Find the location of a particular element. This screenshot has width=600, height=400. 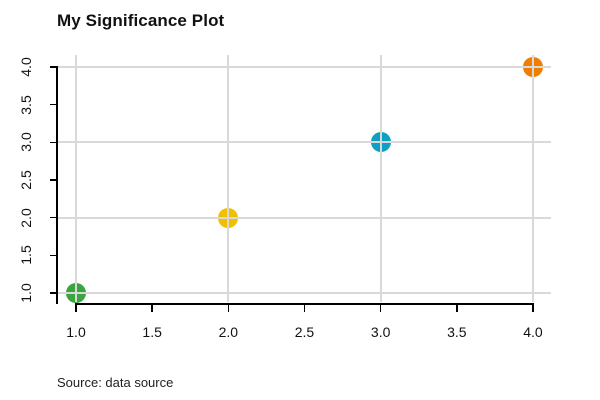

y-tick-label: 4.0 is located at coordinates (26, 67).